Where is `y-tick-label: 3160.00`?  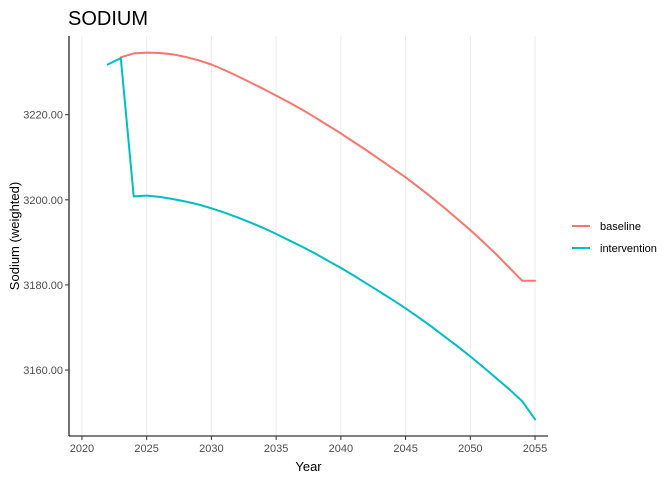
y-tick-label: 3160.00 is located at coordinates (43, 371).